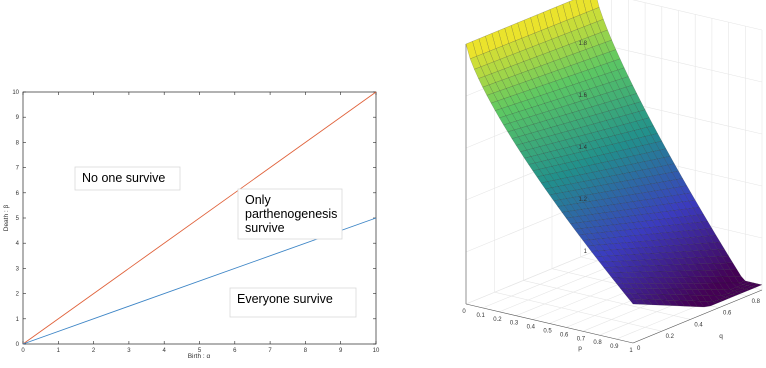 Image resolution: width=766 pixels, height=368 pixels. What do you see at coordinates (18, 194) in the screenshot?
I see `y-tick-label: 6` at bounding box center [18, 194].